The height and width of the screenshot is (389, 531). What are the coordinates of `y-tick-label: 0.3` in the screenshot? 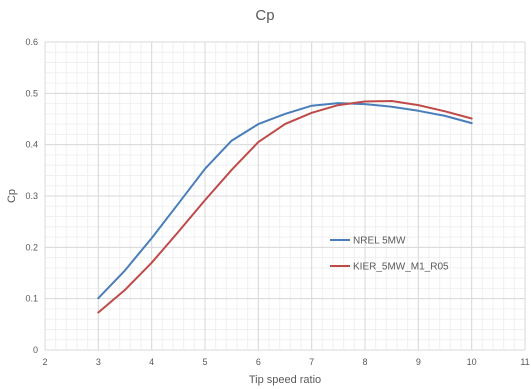 It's located at (31, 196).